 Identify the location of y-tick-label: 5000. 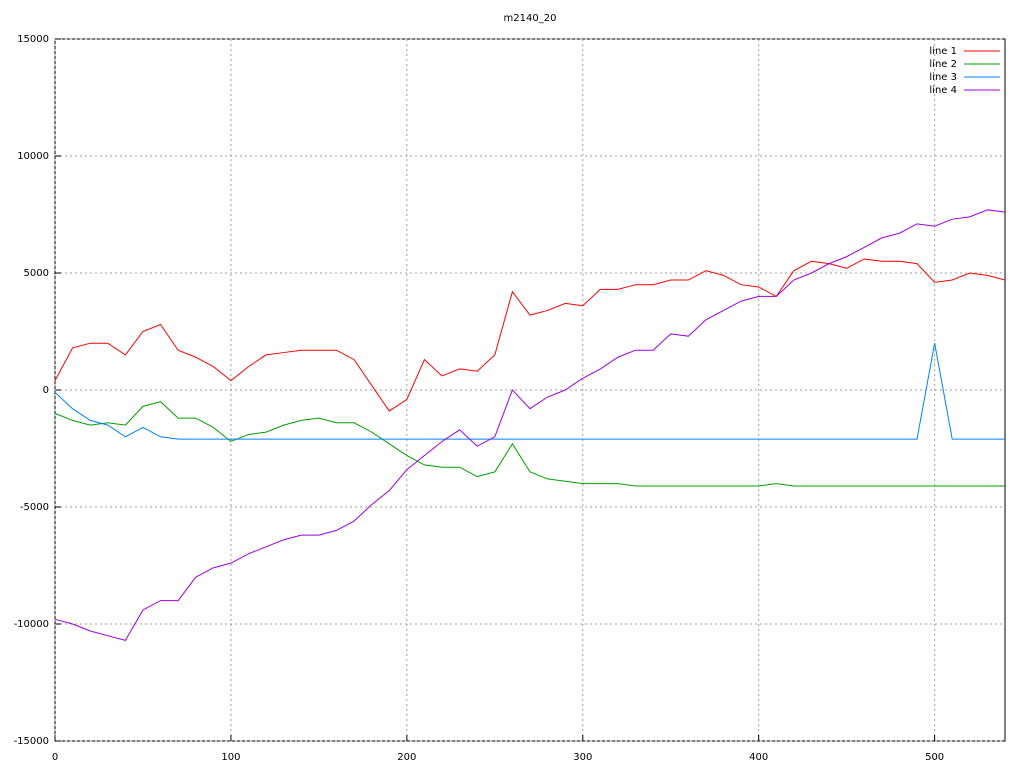
(36, 273).